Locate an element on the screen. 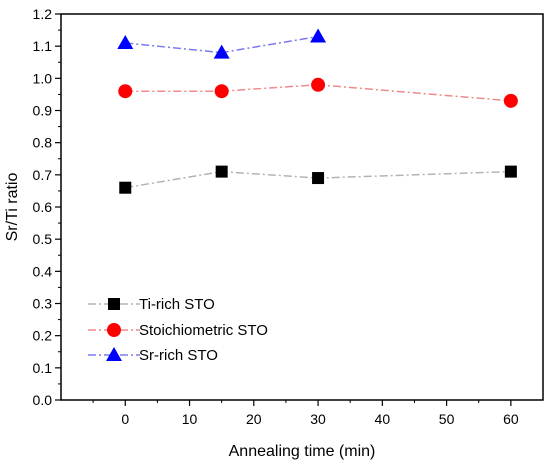 Image resolution: width=550 pixels, height=465 pixels. series-line-ti-rich is located at coordinates (318, 179).